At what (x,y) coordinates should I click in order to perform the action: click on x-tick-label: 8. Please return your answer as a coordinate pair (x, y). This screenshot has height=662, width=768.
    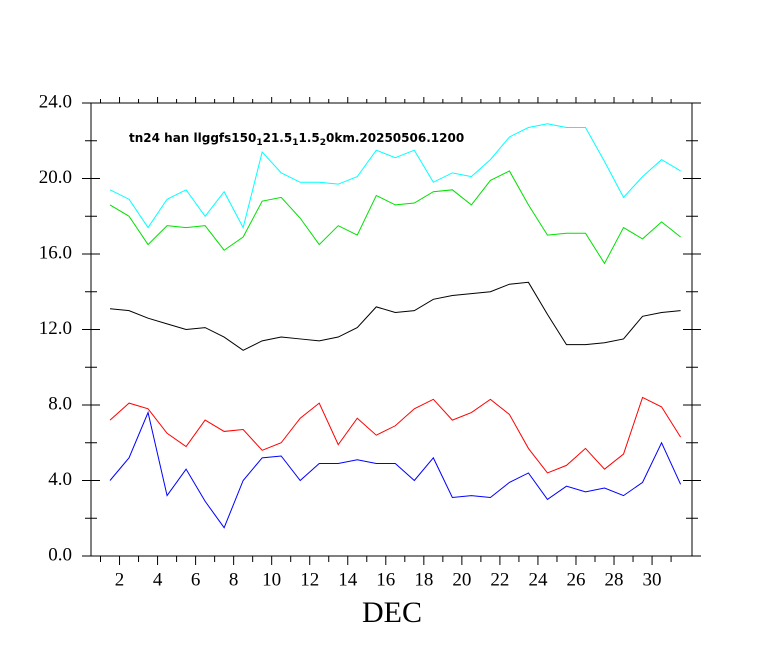
    Looking at the image, I should click on (234, 579).